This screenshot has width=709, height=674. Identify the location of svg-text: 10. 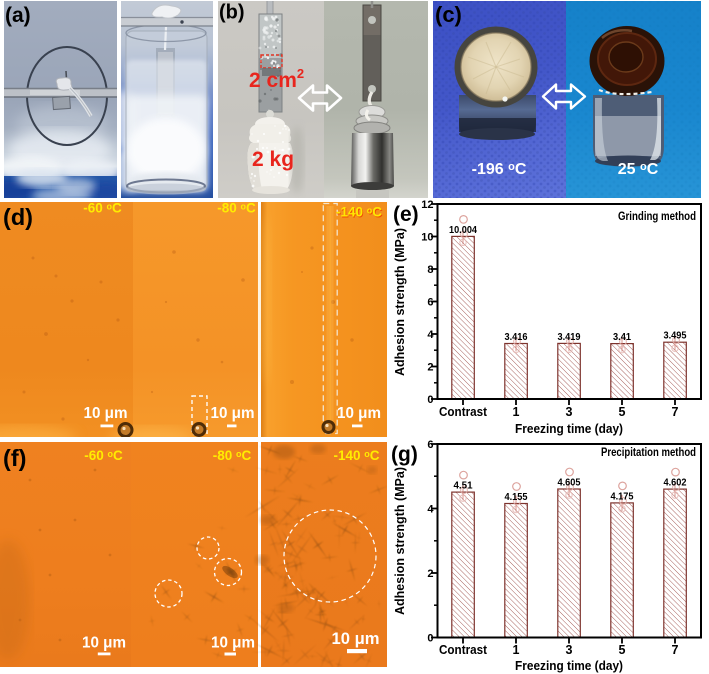
(427, 238).